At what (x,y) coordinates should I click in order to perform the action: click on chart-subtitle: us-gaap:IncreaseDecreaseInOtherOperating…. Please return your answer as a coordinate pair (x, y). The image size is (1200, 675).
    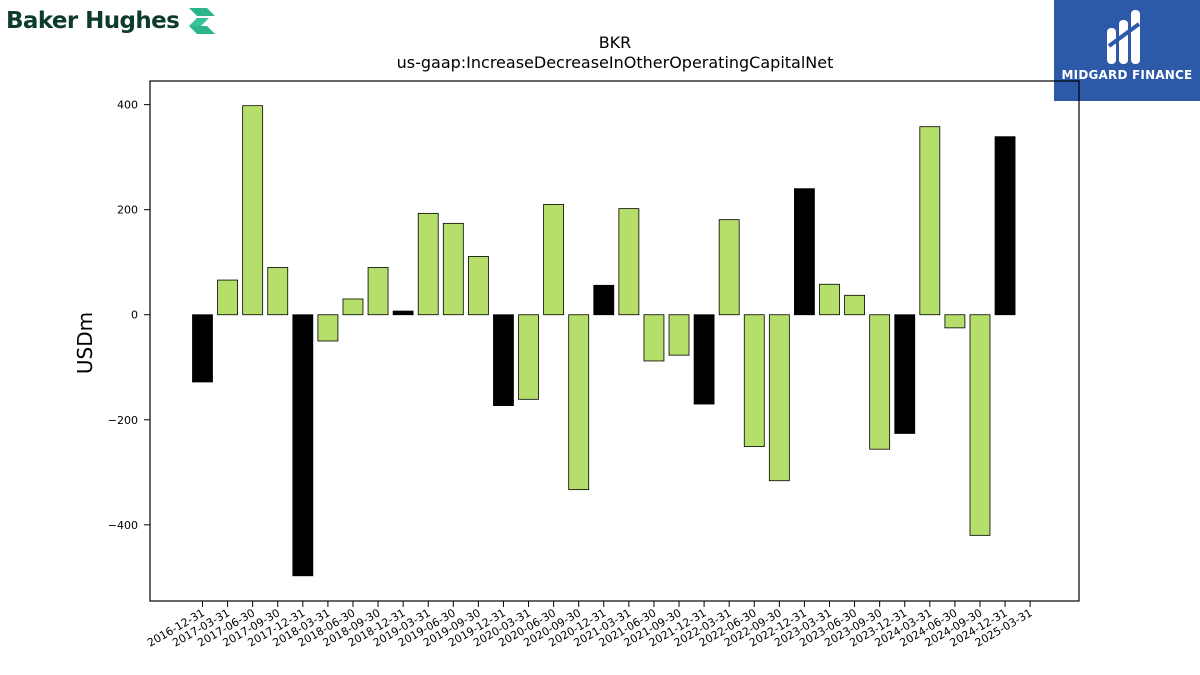
    Looking at the image, I should click on (615, 62).